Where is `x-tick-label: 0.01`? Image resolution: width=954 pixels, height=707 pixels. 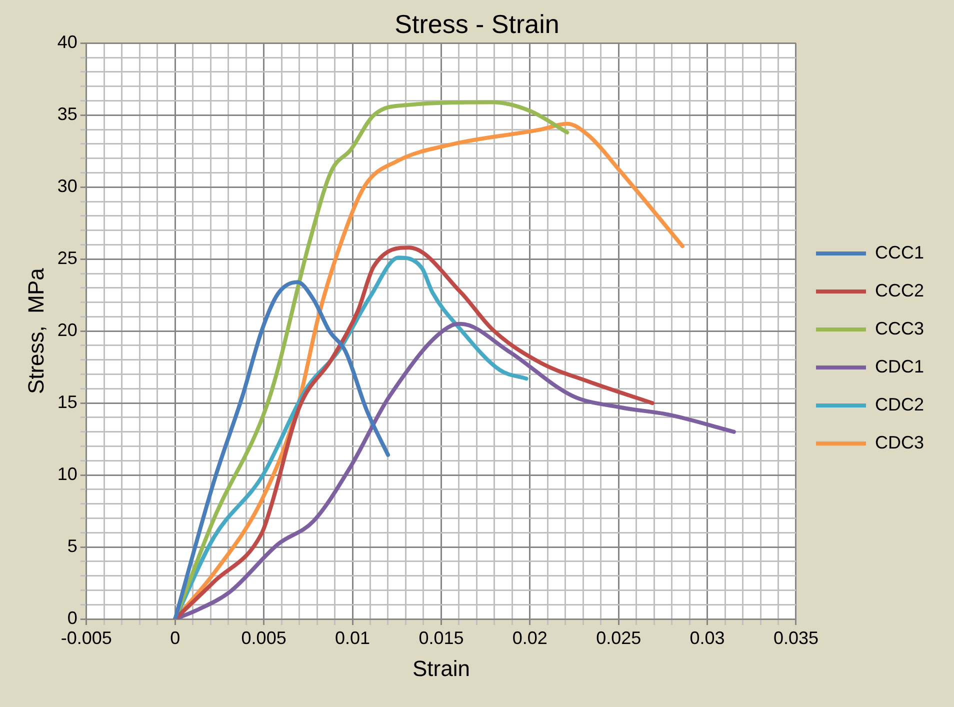
x-tick-label: 0.01 is located at coordinates (352, 638).